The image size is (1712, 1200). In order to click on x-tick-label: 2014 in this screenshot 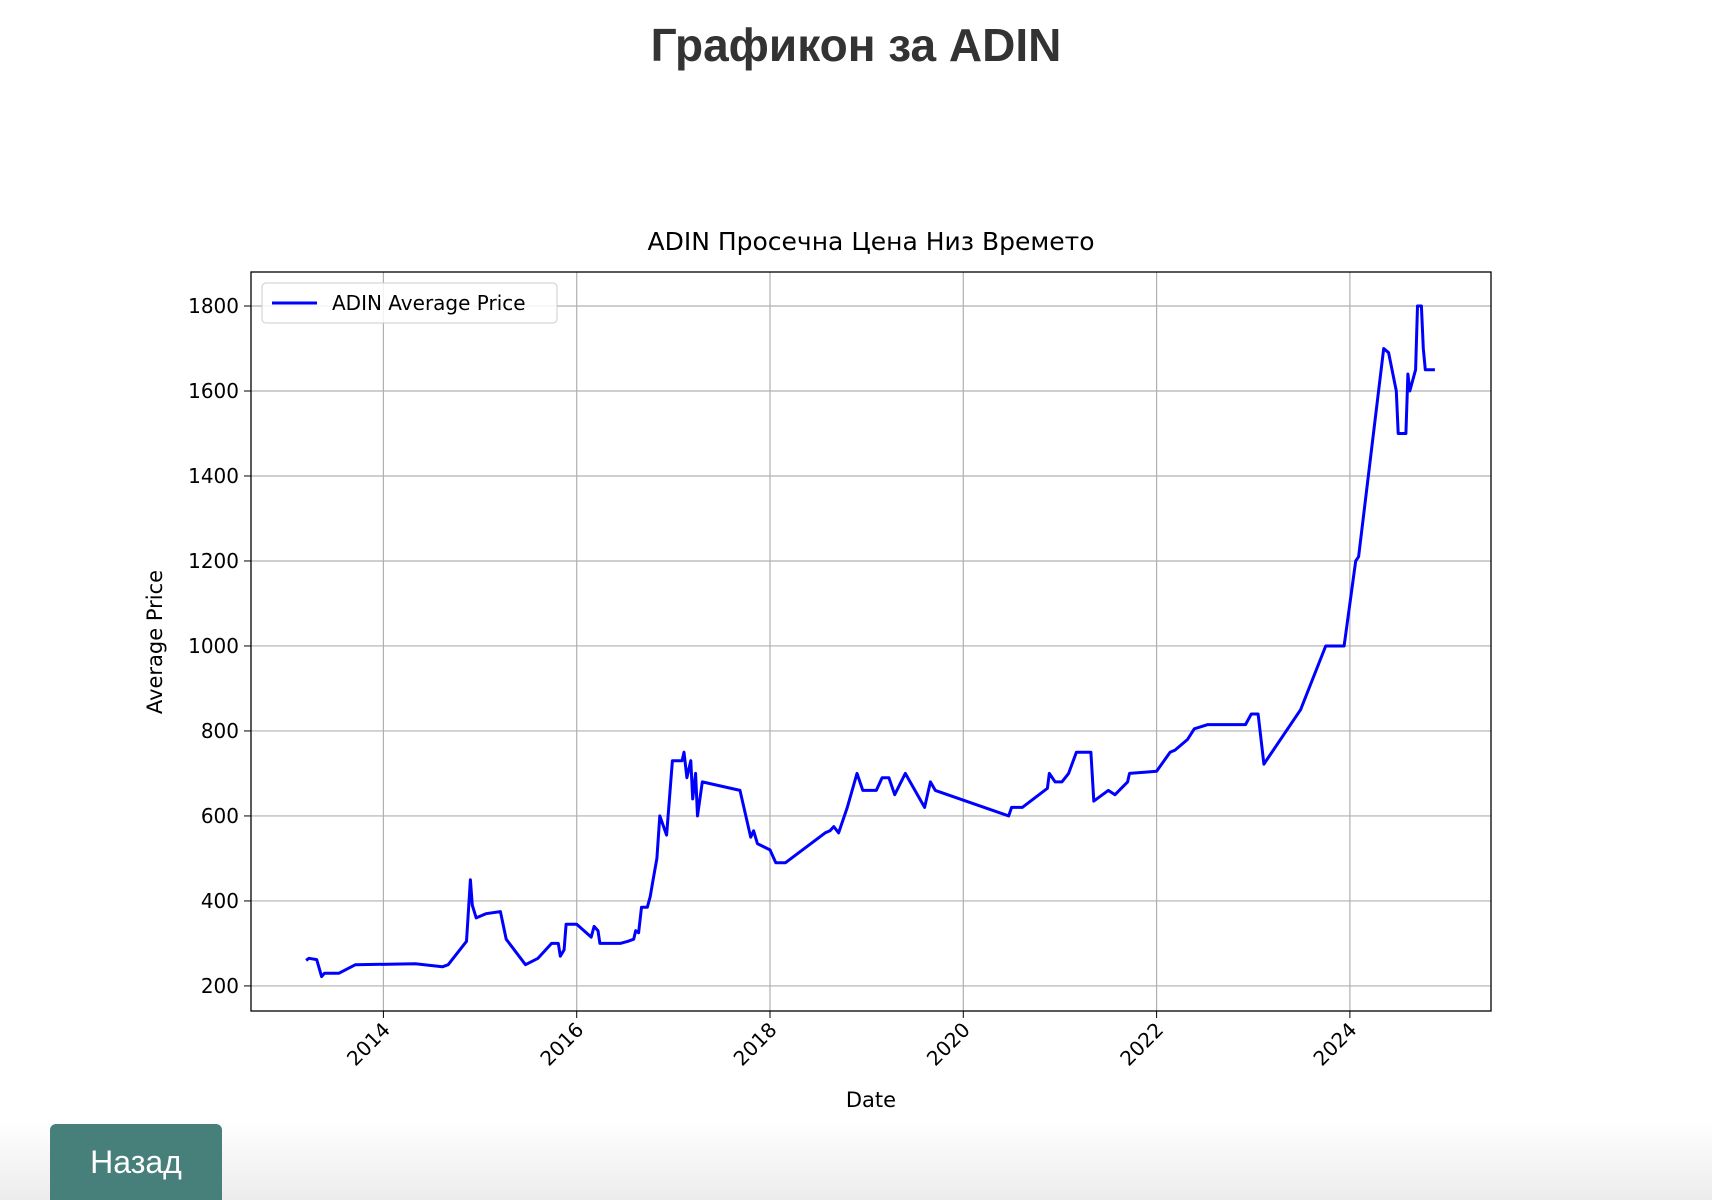, I will do `click(368, 1044)`.